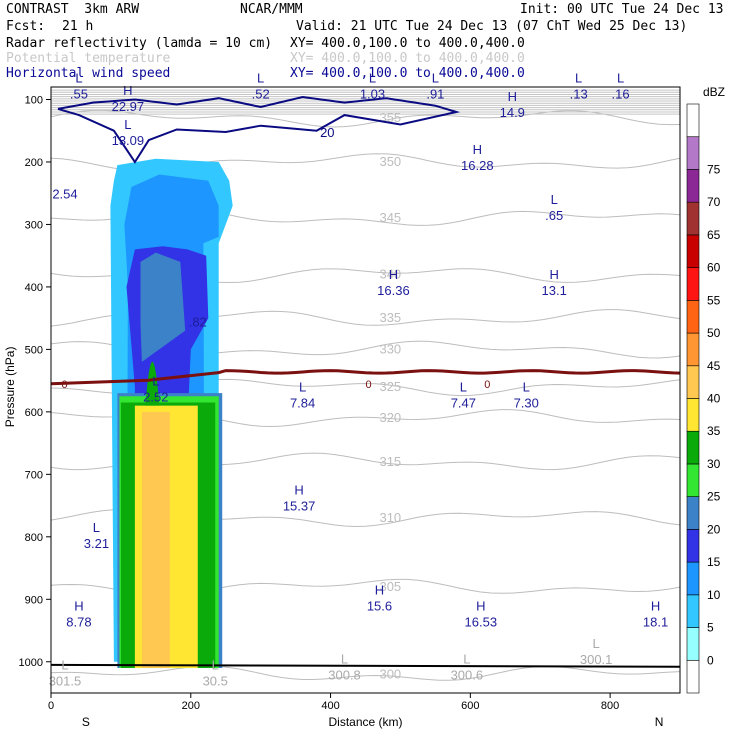 The width and height of the screenshot is (740, 740). I want to click on freezing-level-line, so click(365, 377).